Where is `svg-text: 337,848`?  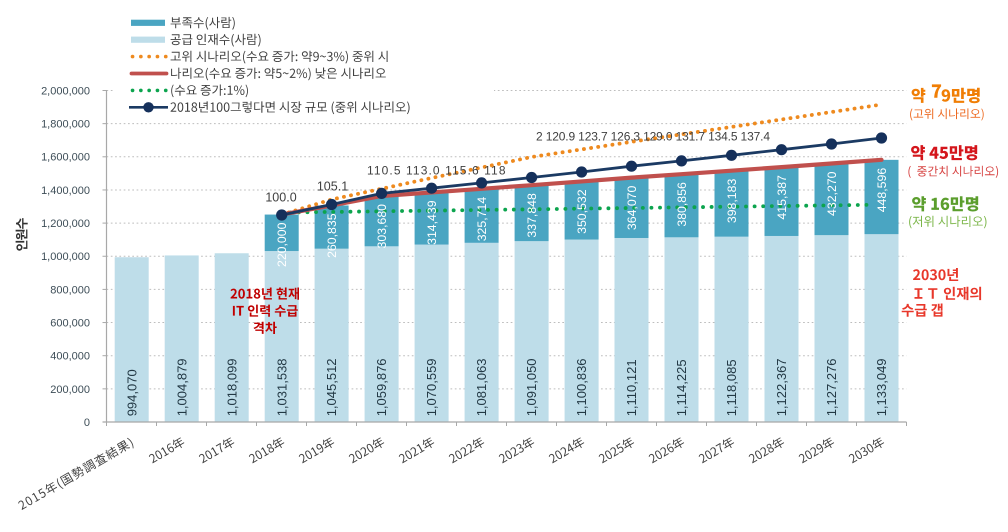 svg-text: 337,848 is located at coordinates (532, 215).